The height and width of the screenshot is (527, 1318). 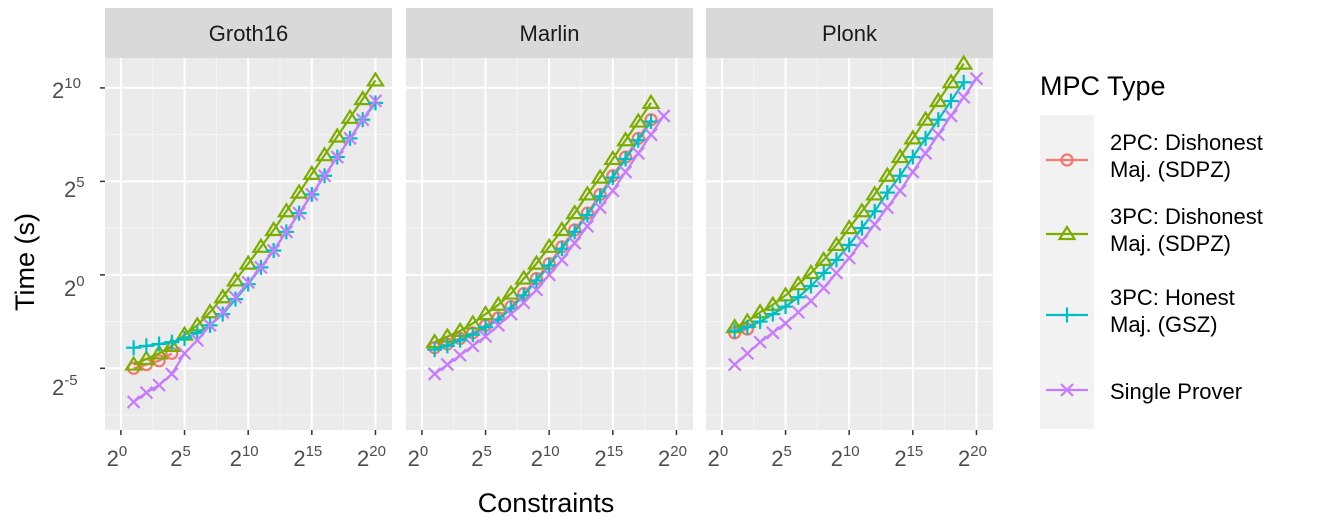 I want to click on facet-label: Plonk, so click(x=850, y=33).